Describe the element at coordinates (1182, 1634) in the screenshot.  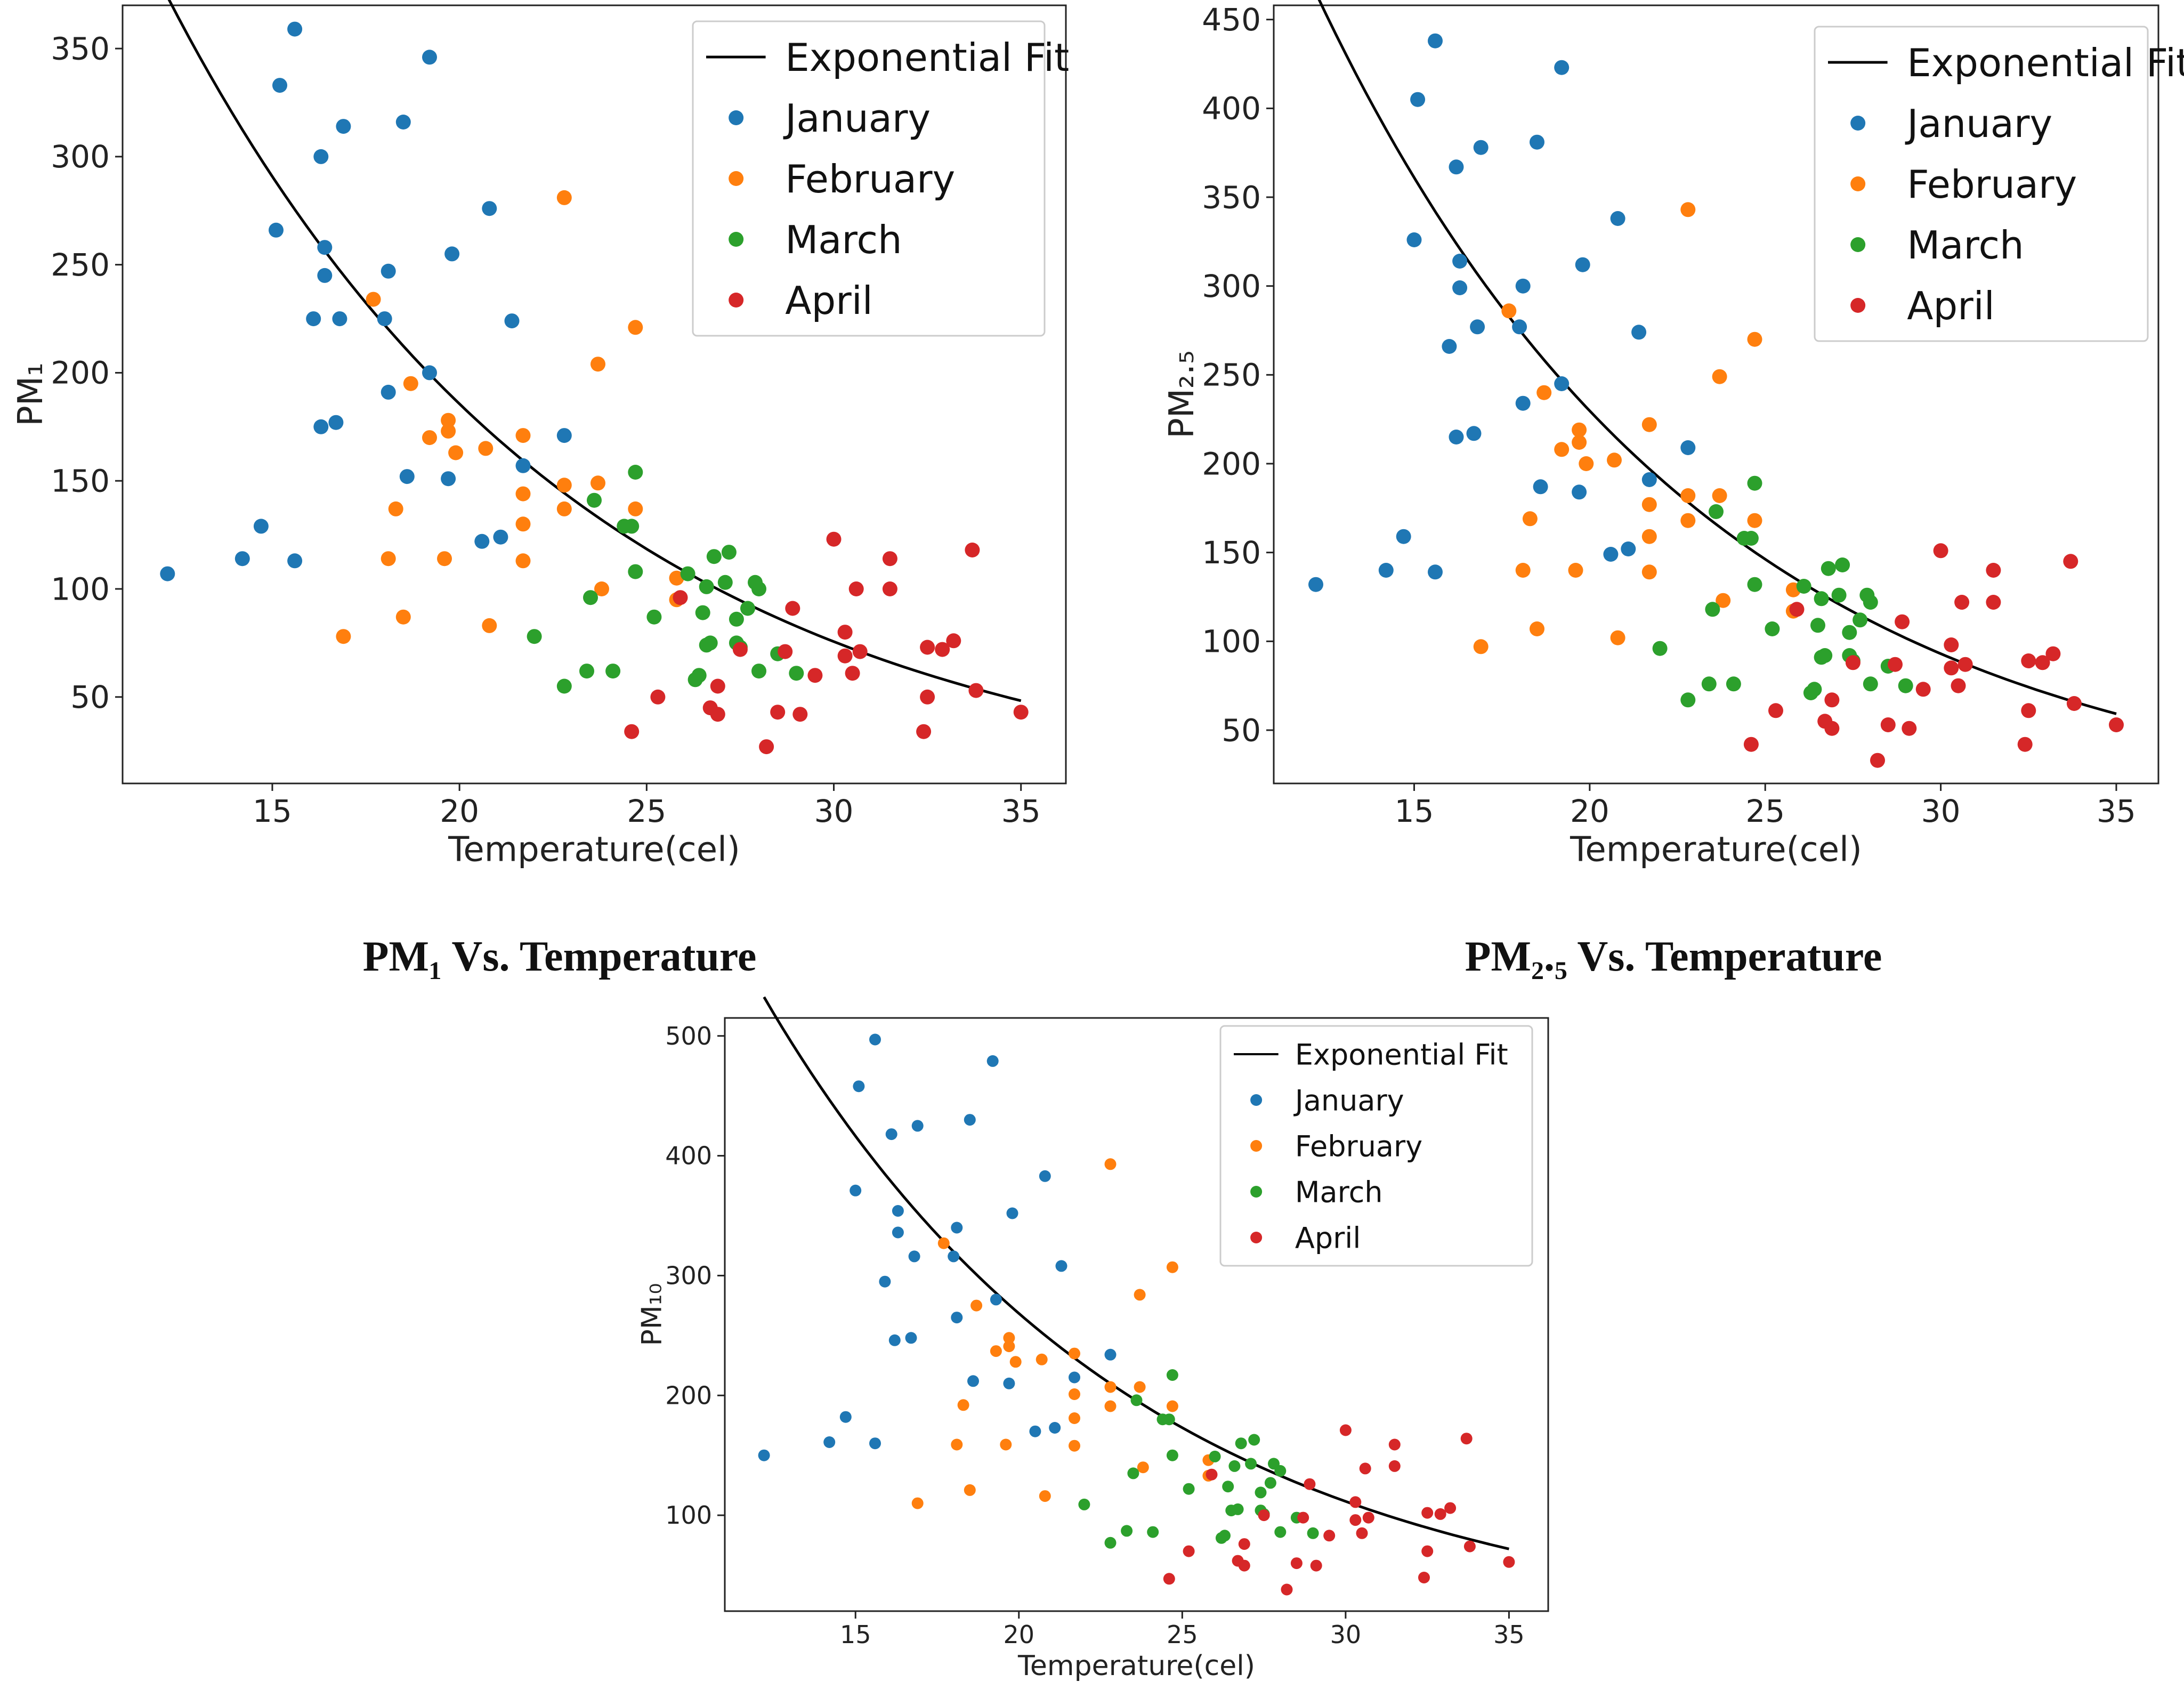
I see `chart3-x-tick-label: 25` at that location.